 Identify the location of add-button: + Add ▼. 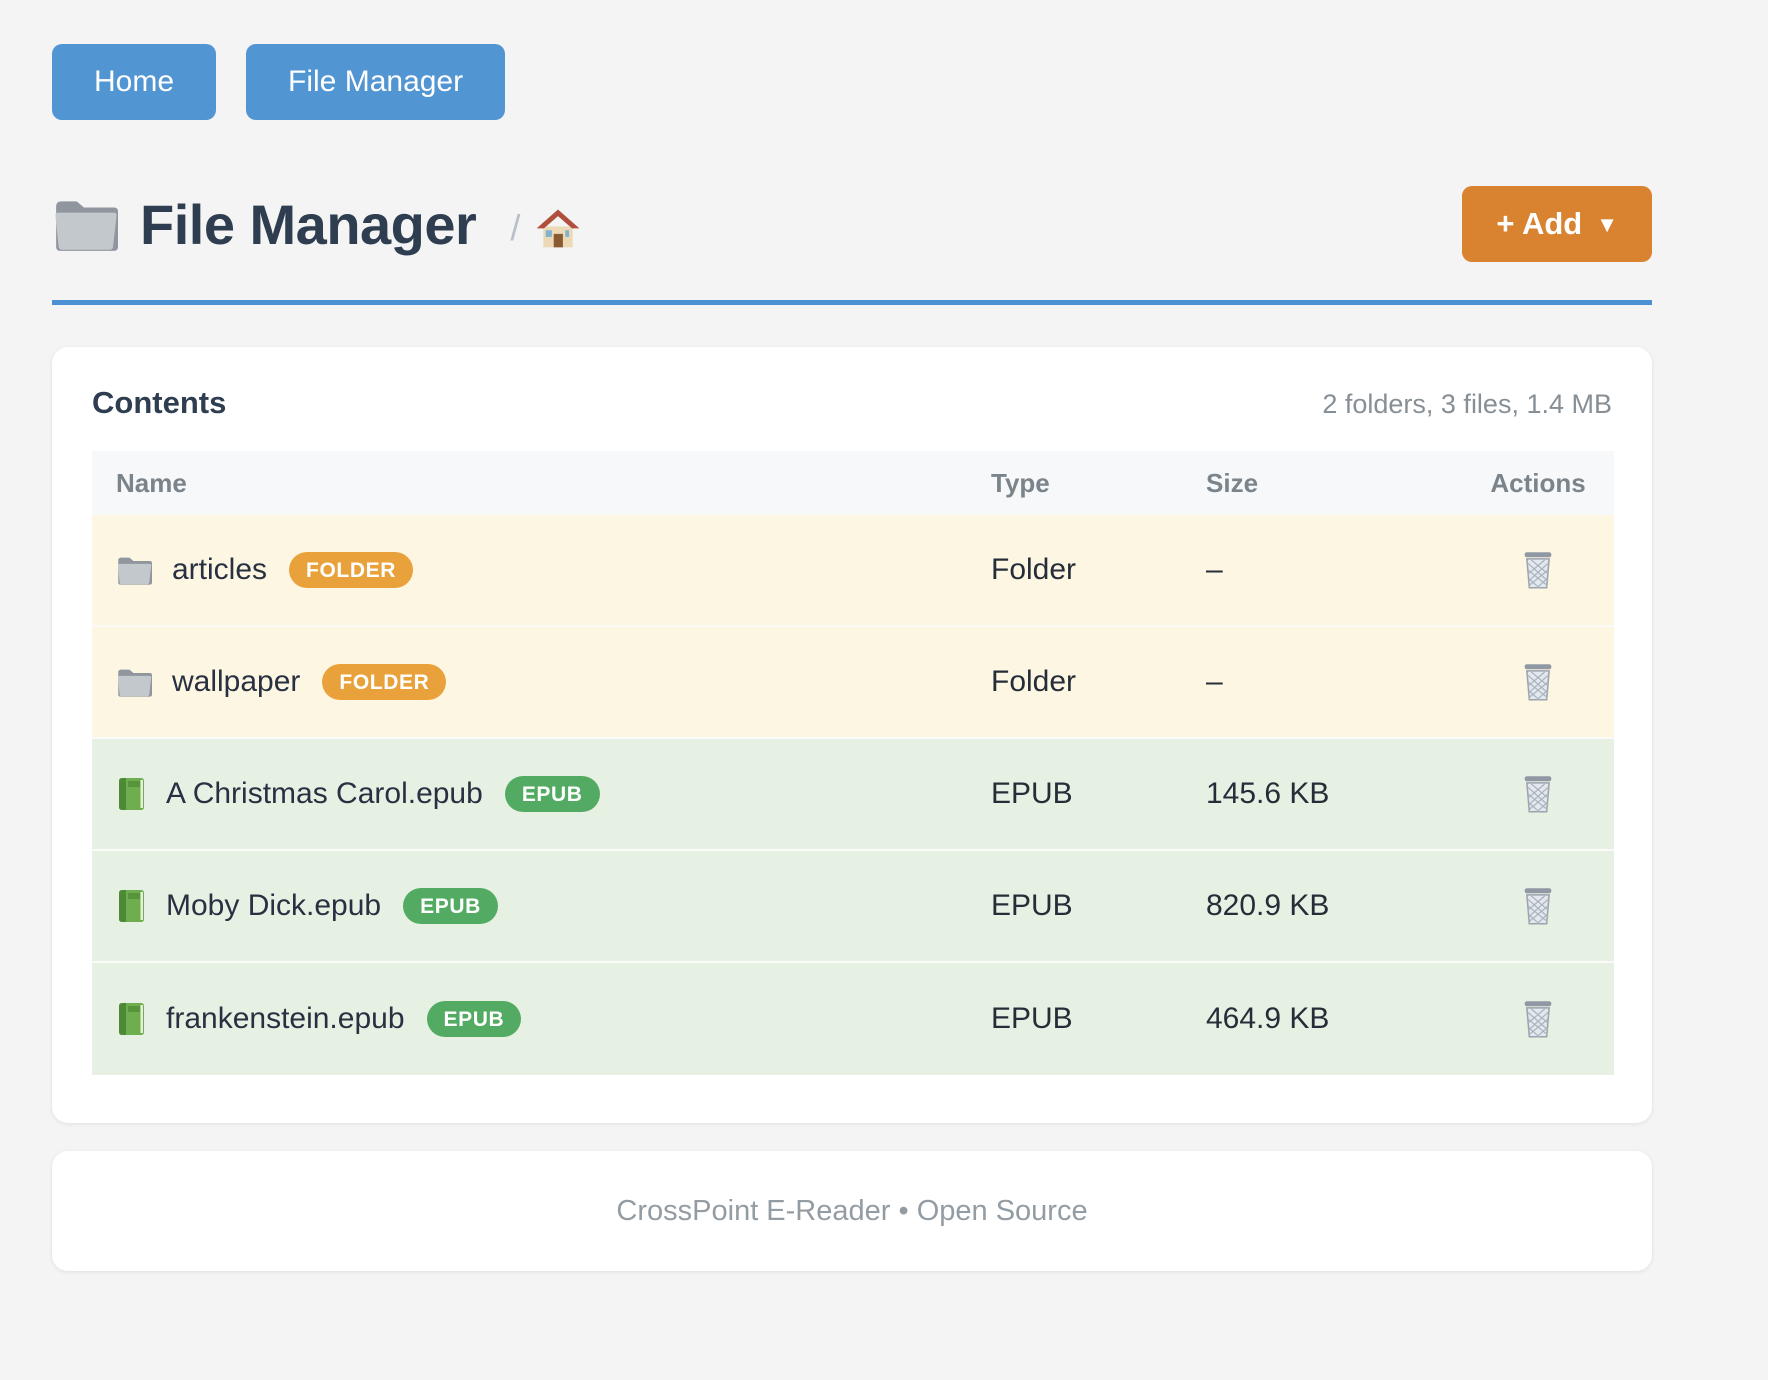
(1557, 224).